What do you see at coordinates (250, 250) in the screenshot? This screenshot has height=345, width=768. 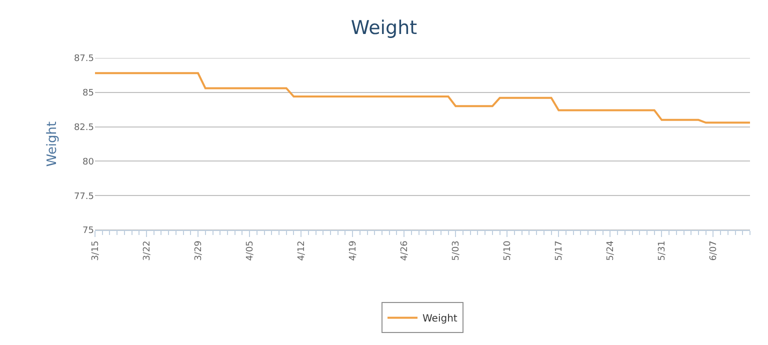 I see `x-tick-label: 4/05` at bounding box center [250, 250].